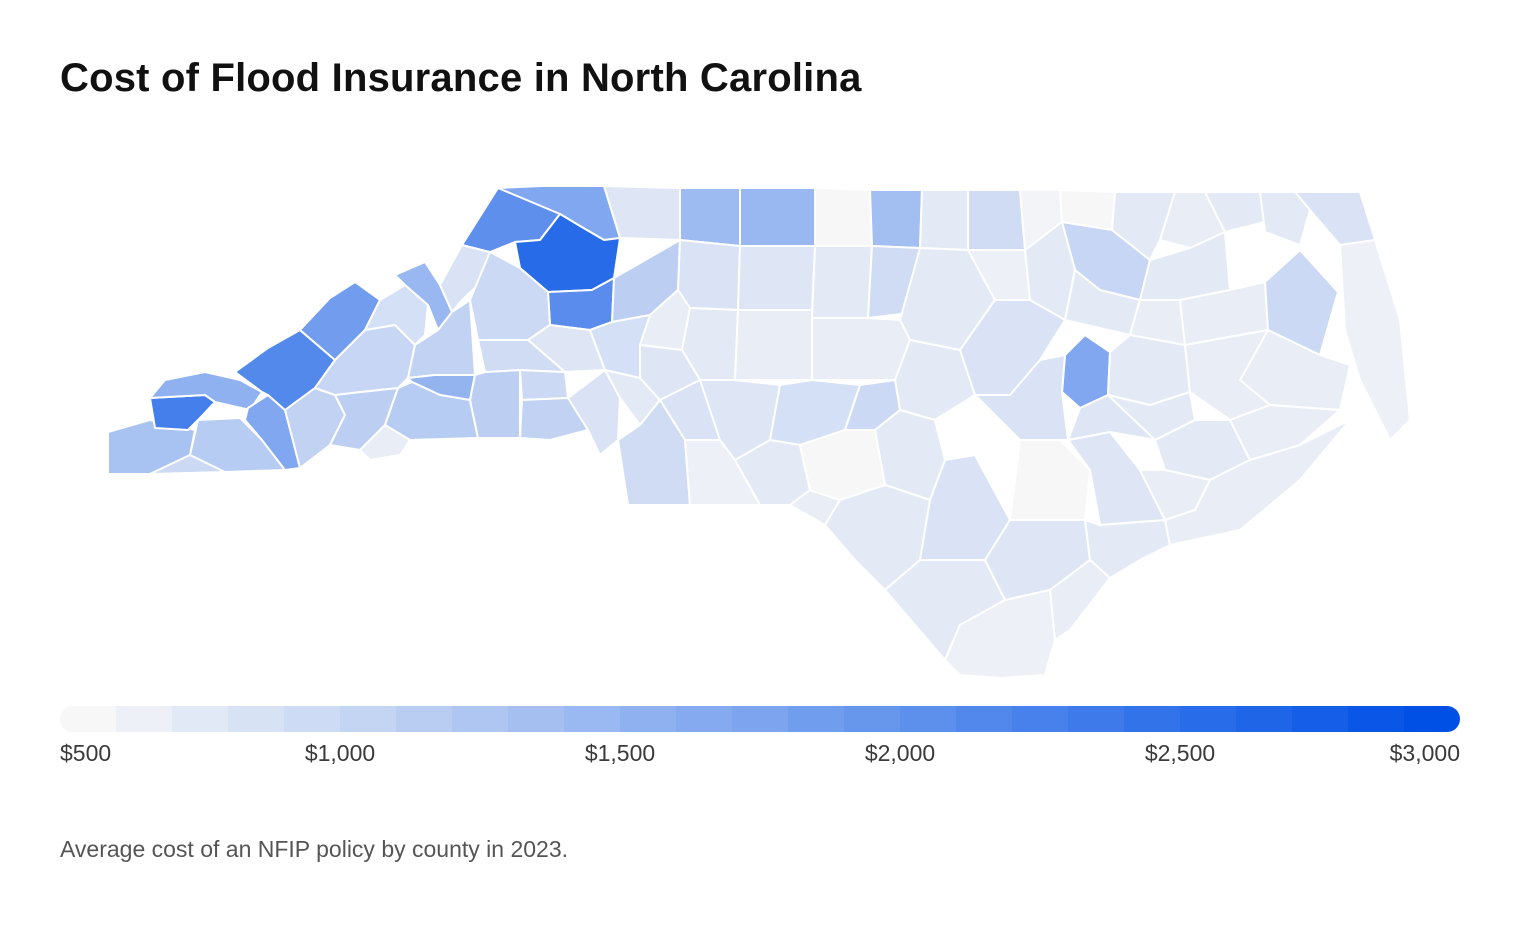 The width and height of the screenshot is (1520, 930). What do you see at coordinates (777, 217) in the screenshot?
I see `county-stokes` at bounding box center [777, 217].